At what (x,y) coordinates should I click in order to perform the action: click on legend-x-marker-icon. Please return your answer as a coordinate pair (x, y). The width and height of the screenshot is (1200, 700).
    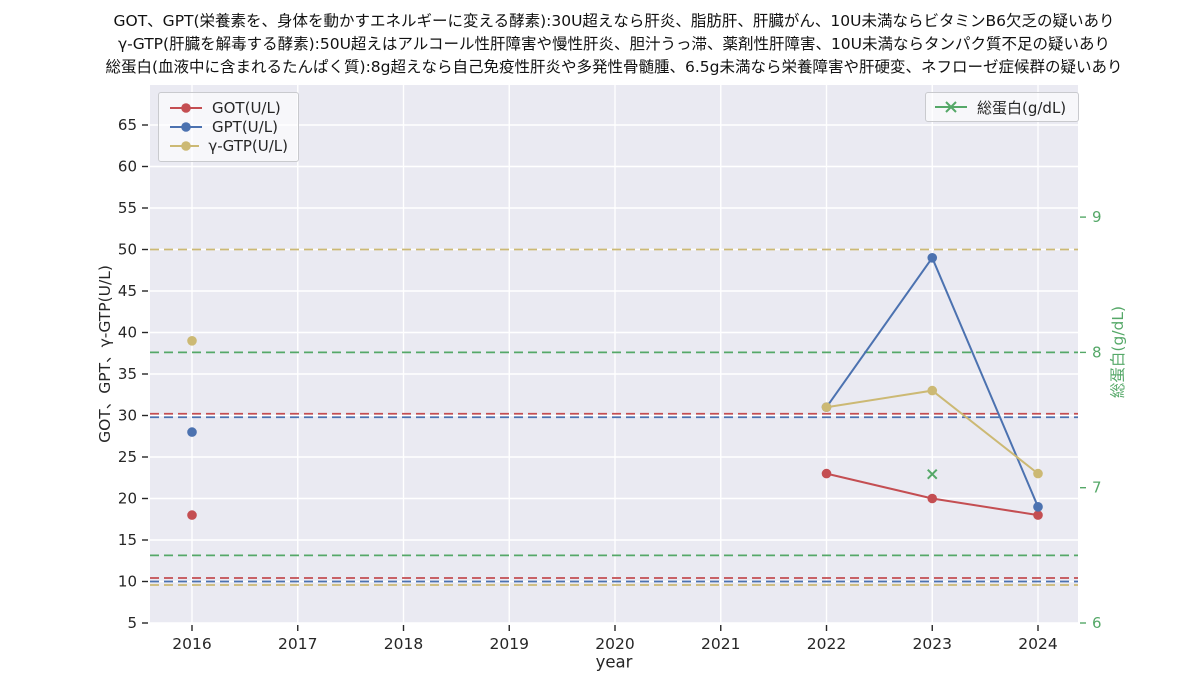
    Looking at the image, I should click on (951, 107).